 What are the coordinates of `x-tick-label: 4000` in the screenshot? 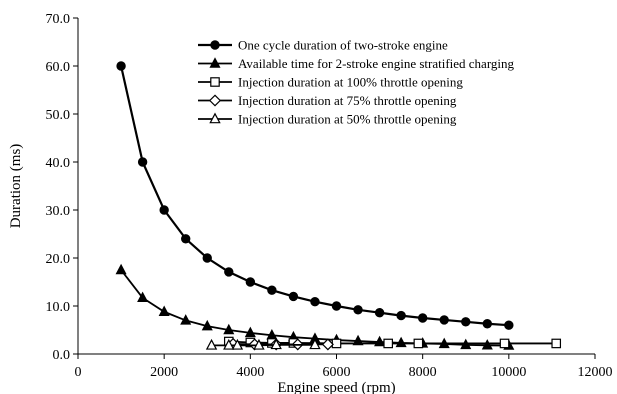 It's located at (250, 372).